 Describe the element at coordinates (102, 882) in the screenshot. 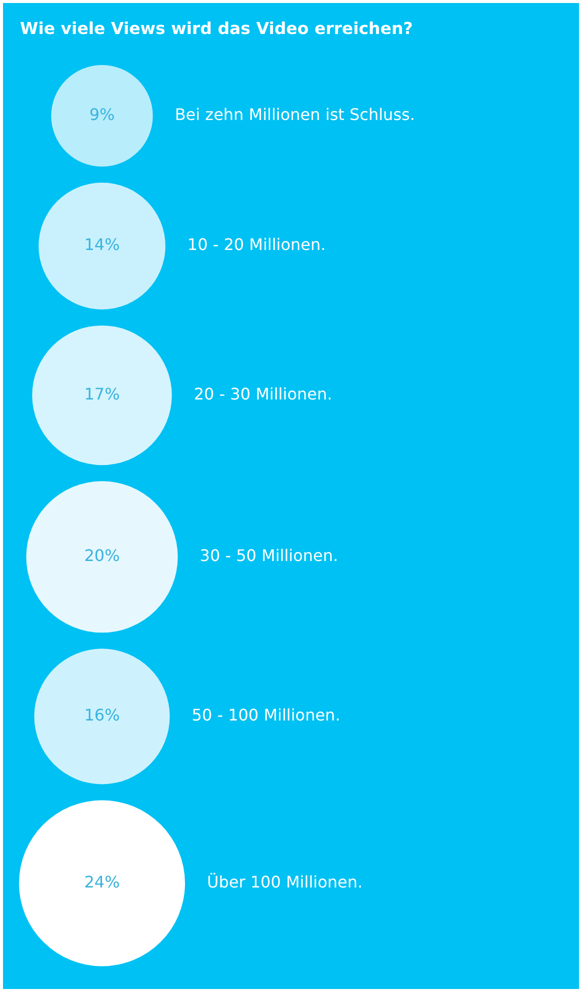

I see `data-label: 24%` at that location.